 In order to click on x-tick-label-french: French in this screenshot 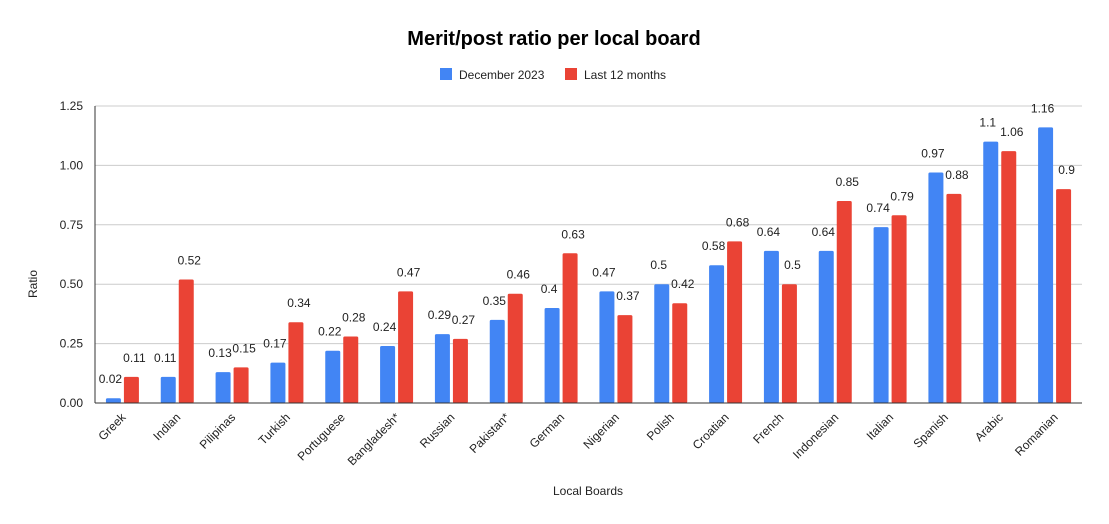, I will do `click(768, 428)`.